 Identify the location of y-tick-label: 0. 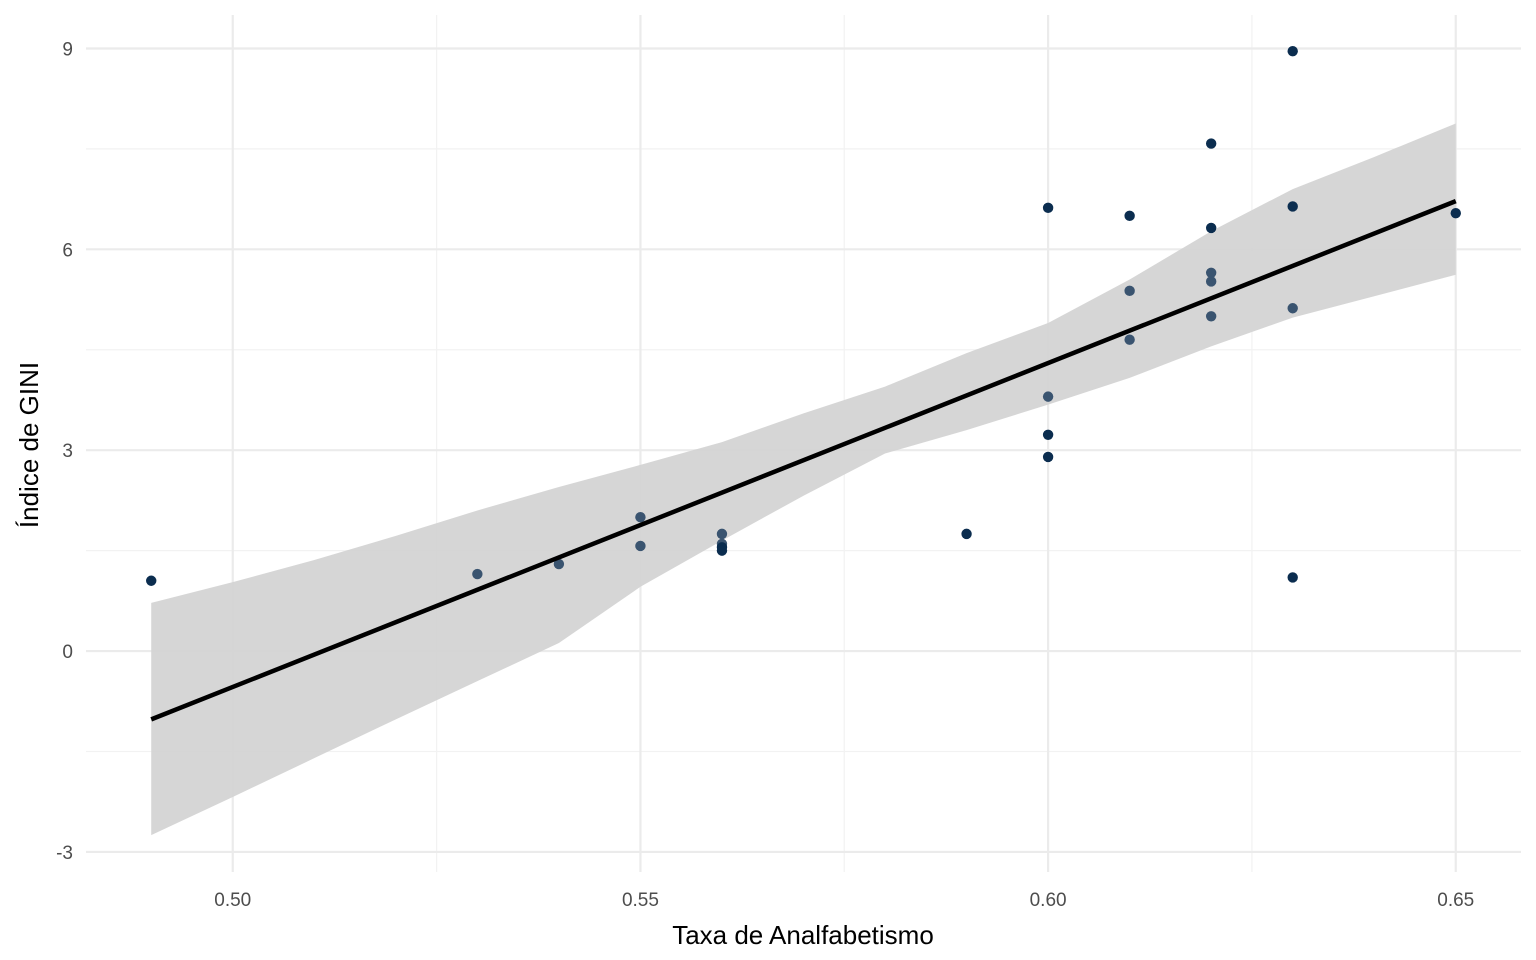
(67, 652).